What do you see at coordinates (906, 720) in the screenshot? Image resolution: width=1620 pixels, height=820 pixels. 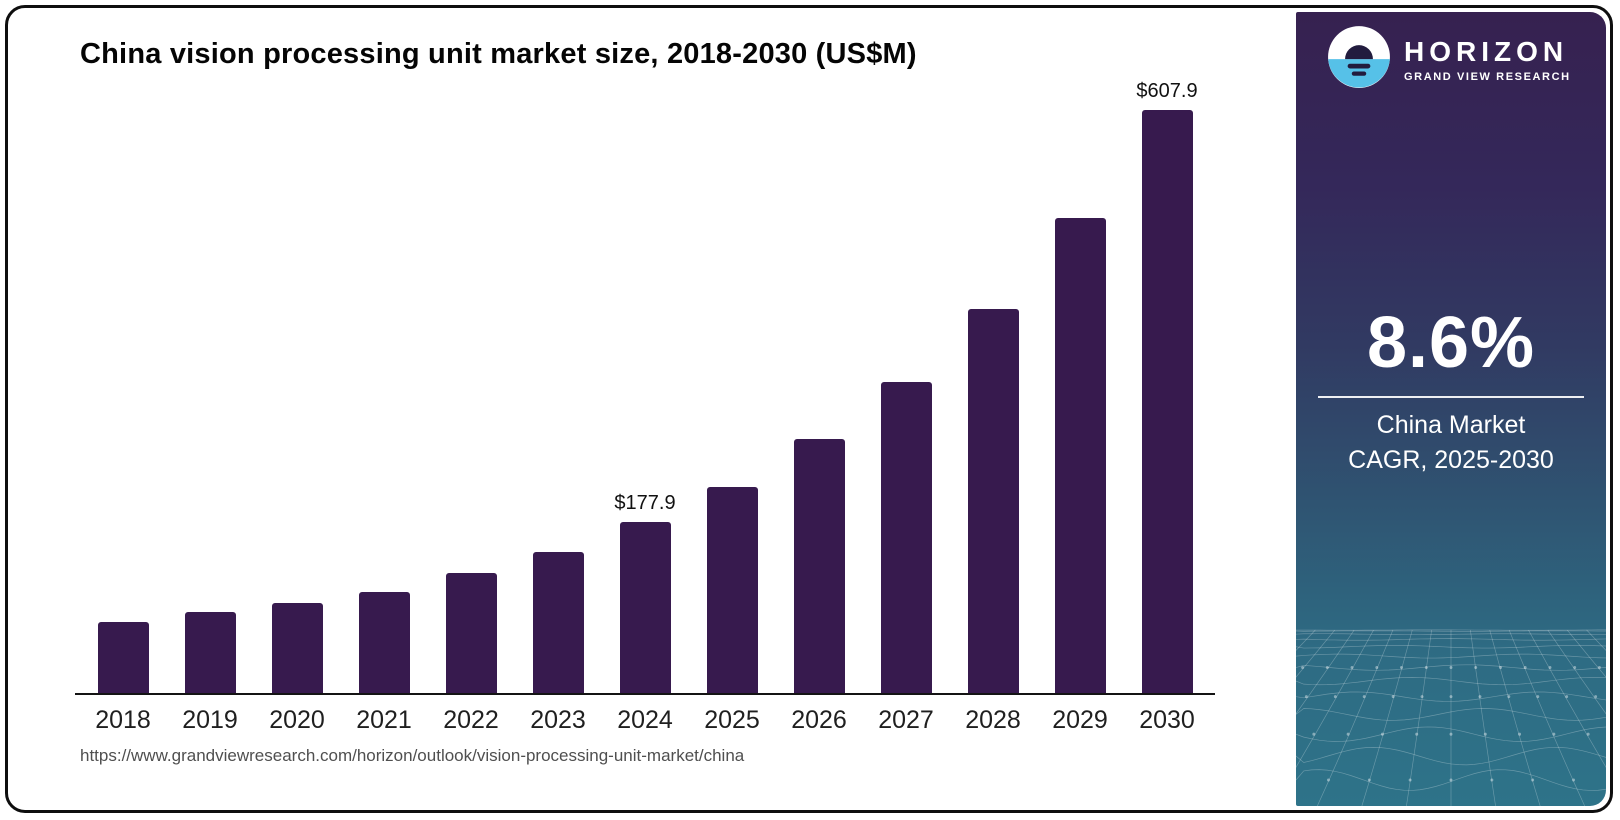 I see `x-tick-label-2027: 2027` at bounding box center [906, 720].